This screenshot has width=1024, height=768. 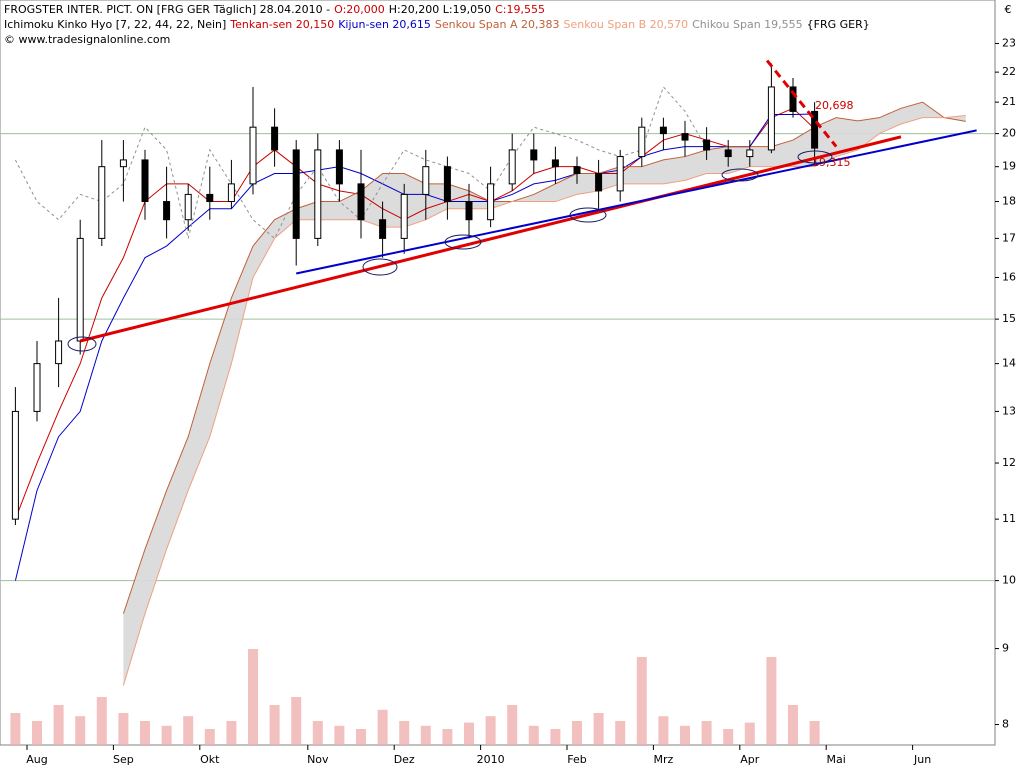 I want to click on legend-entry: Senkou Span B 20,570, so click(x=626, y=24).